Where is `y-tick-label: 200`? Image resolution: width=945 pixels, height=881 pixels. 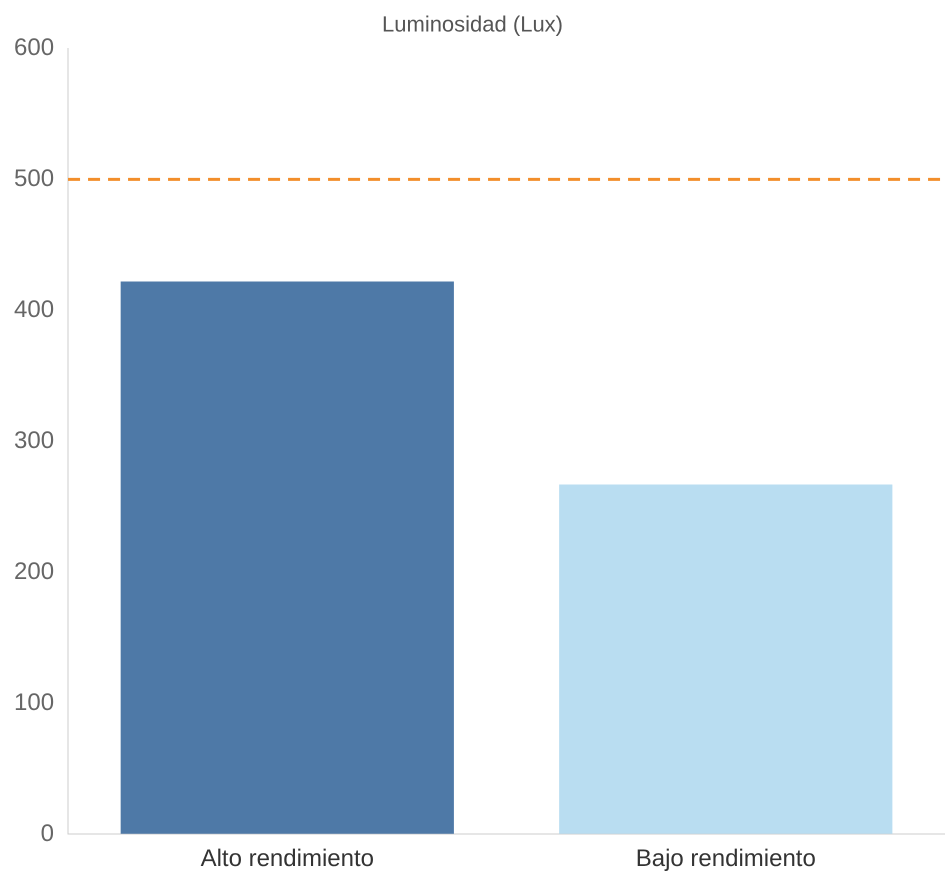
y-tick-label: 200 is located at coordinates (34, 571).